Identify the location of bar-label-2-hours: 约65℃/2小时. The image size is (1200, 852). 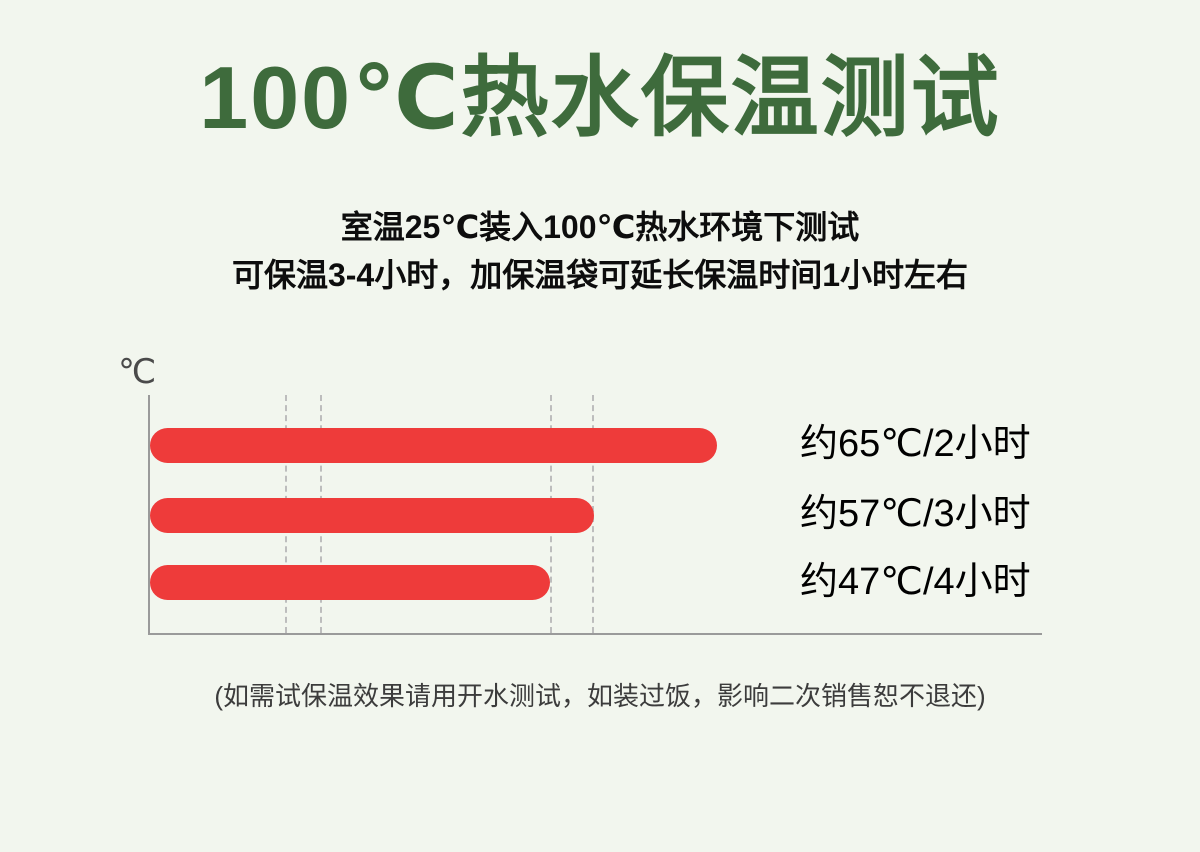
(915, 444).